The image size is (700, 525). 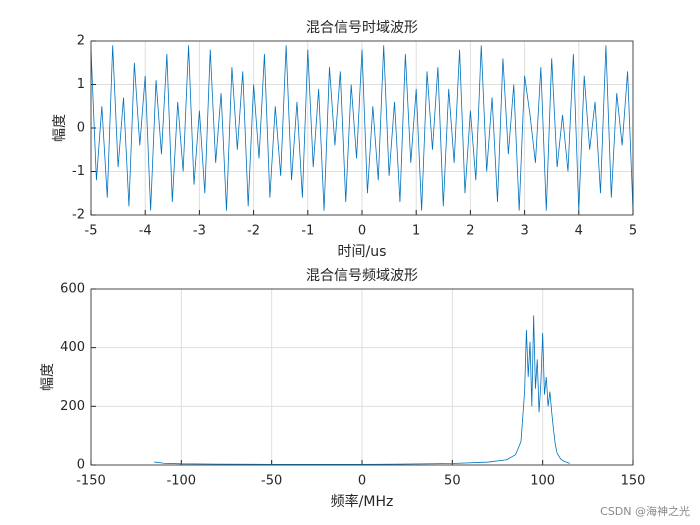 I want to click on y-tick-label: 2, so click(x=81, y=41).